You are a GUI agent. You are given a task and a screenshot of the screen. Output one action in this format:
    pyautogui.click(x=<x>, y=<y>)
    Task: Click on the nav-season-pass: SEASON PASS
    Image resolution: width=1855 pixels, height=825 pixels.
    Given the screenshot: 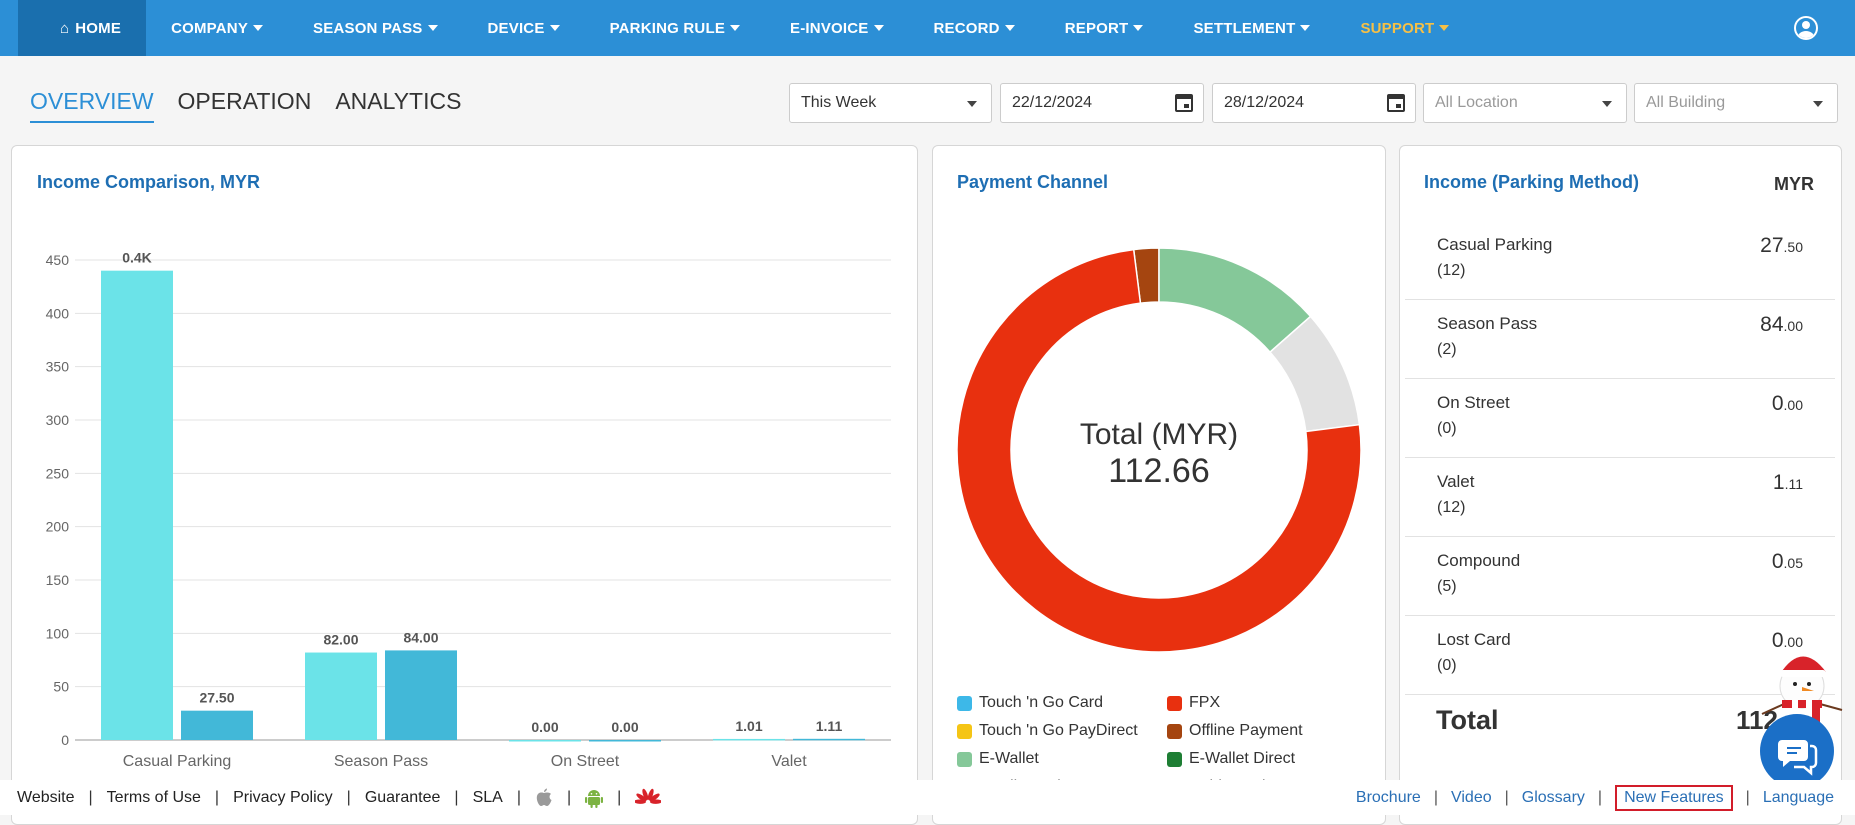 What is the action you would take?
    pyautogui.click(x=375, y=28)
    